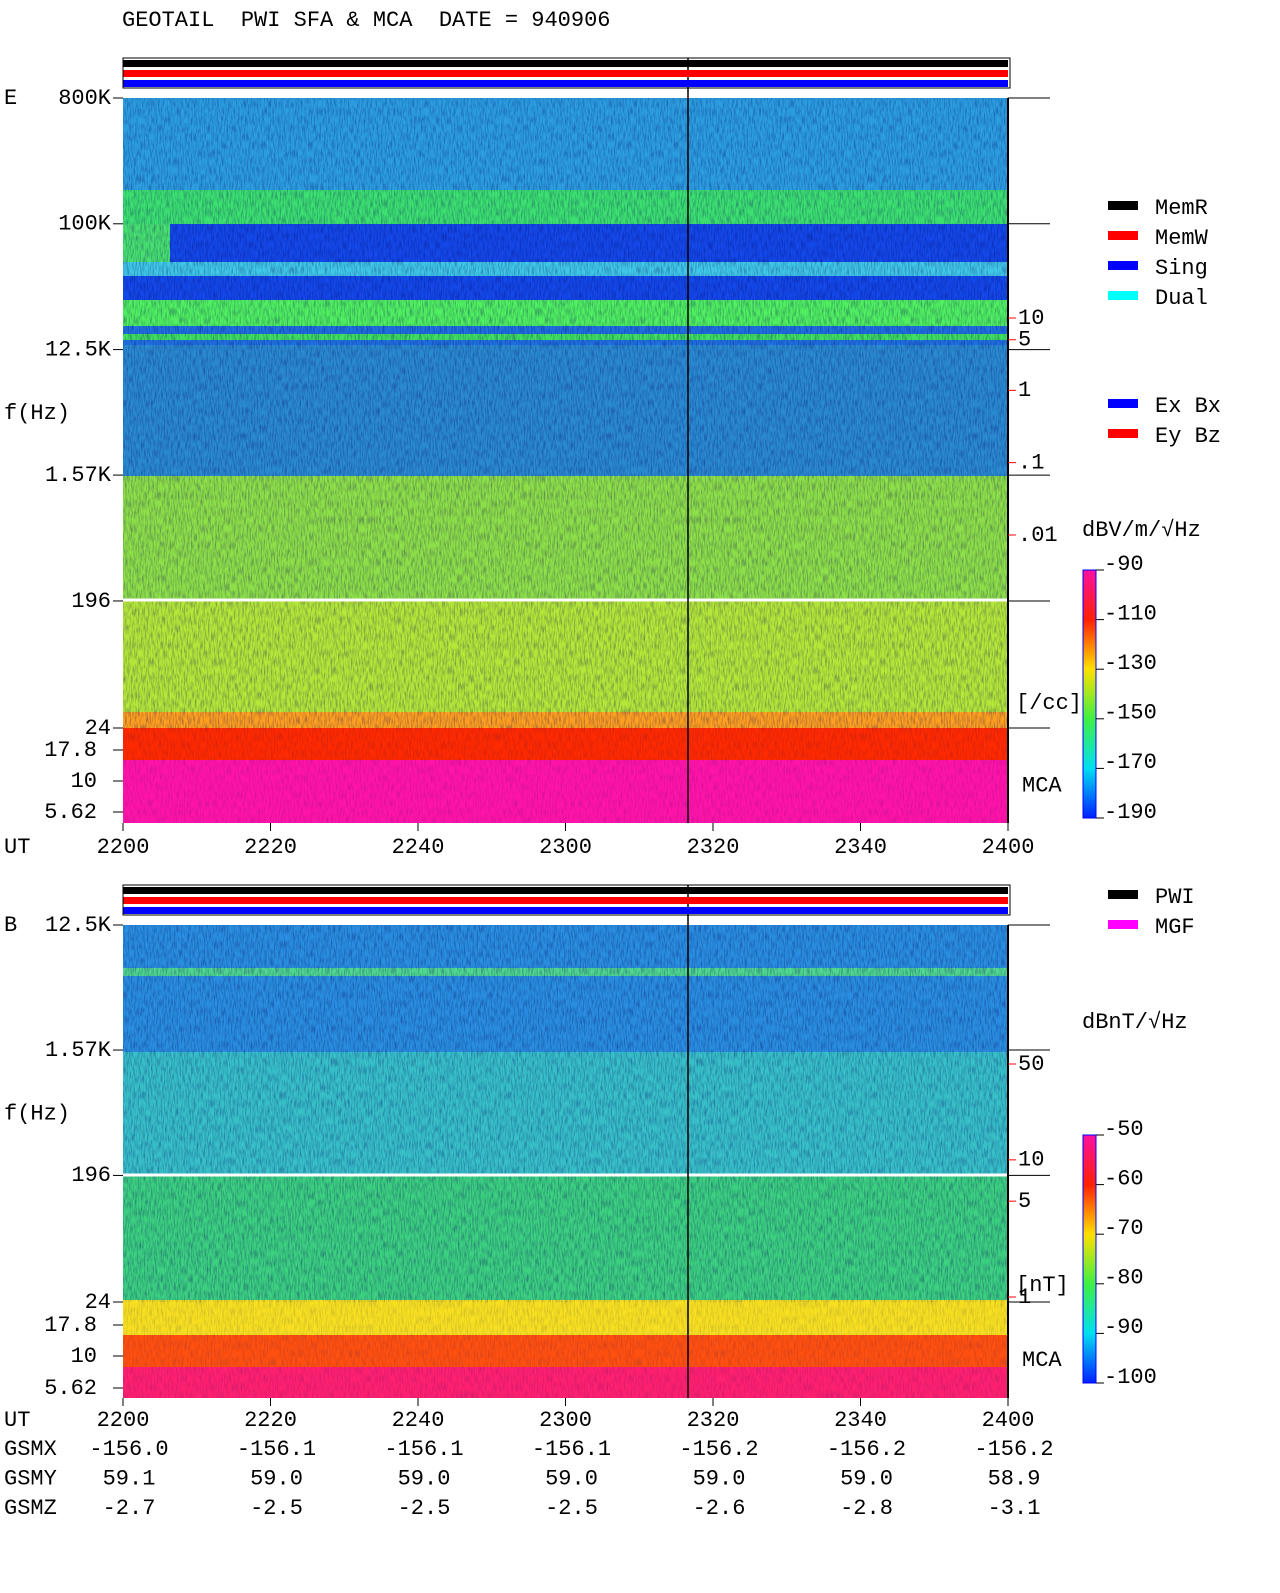  What do you see at coordinates (1181, 268) in the screenshot?
I see `legend-label: Sing` at bounding box center [1181, 268].